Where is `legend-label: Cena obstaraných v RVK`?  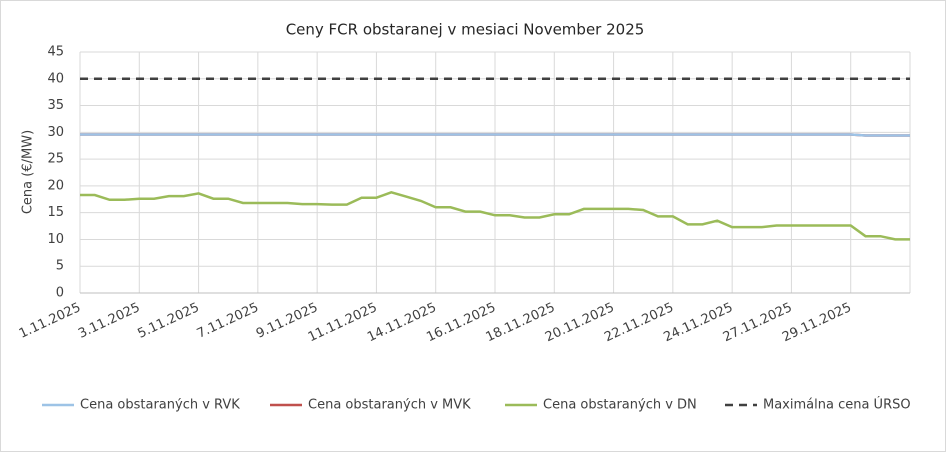
legend-label: Cena obstaraných v RVK is located at coordinates (160, 405).